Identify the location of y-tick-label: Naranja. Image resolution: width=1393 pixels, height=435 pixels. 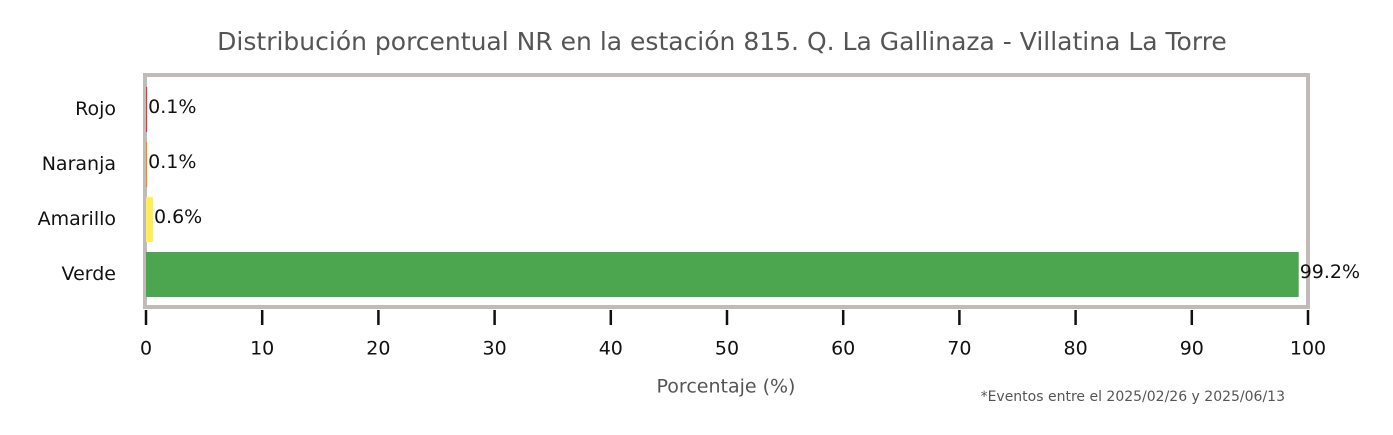
(79, 164).